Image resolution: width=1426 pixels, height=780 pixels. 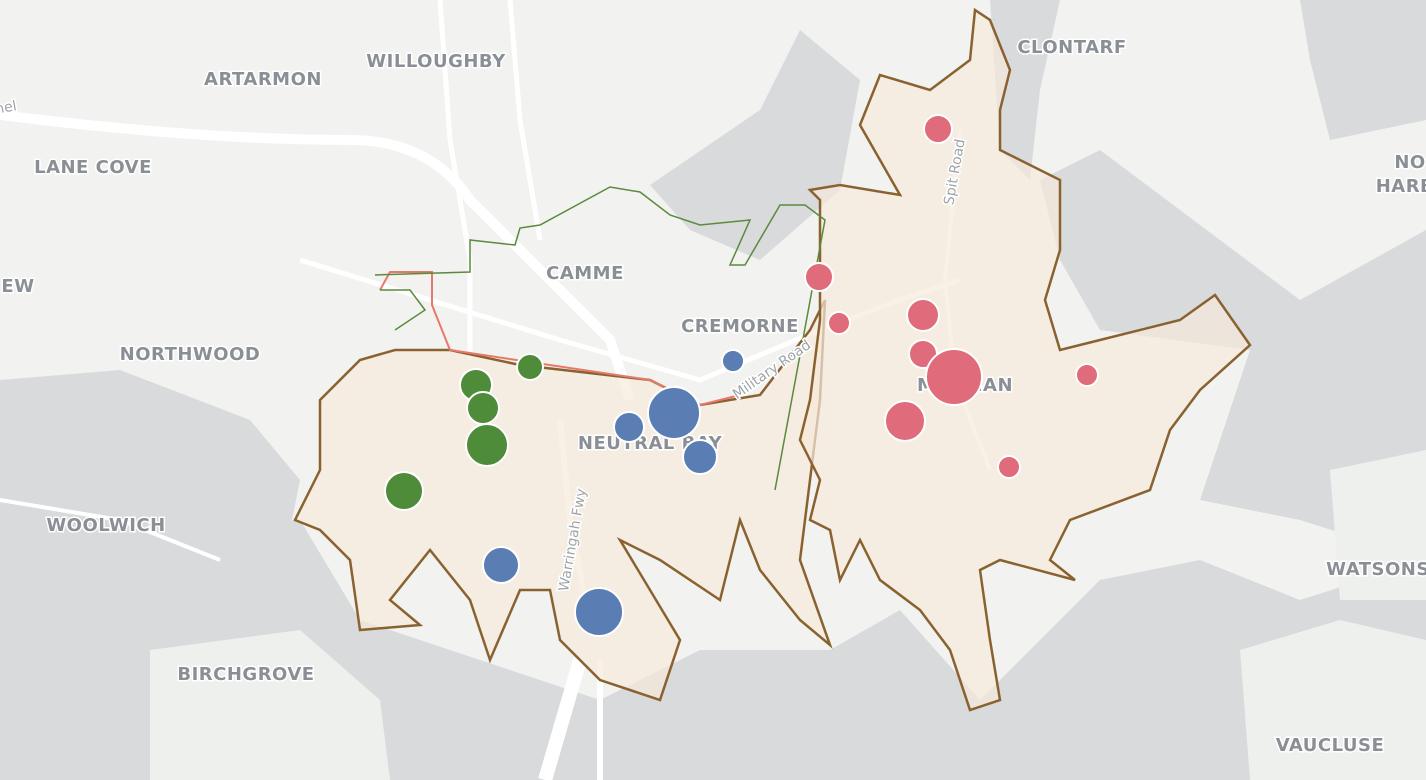 I want to click on boundary-green, so click(x=600, y=338).